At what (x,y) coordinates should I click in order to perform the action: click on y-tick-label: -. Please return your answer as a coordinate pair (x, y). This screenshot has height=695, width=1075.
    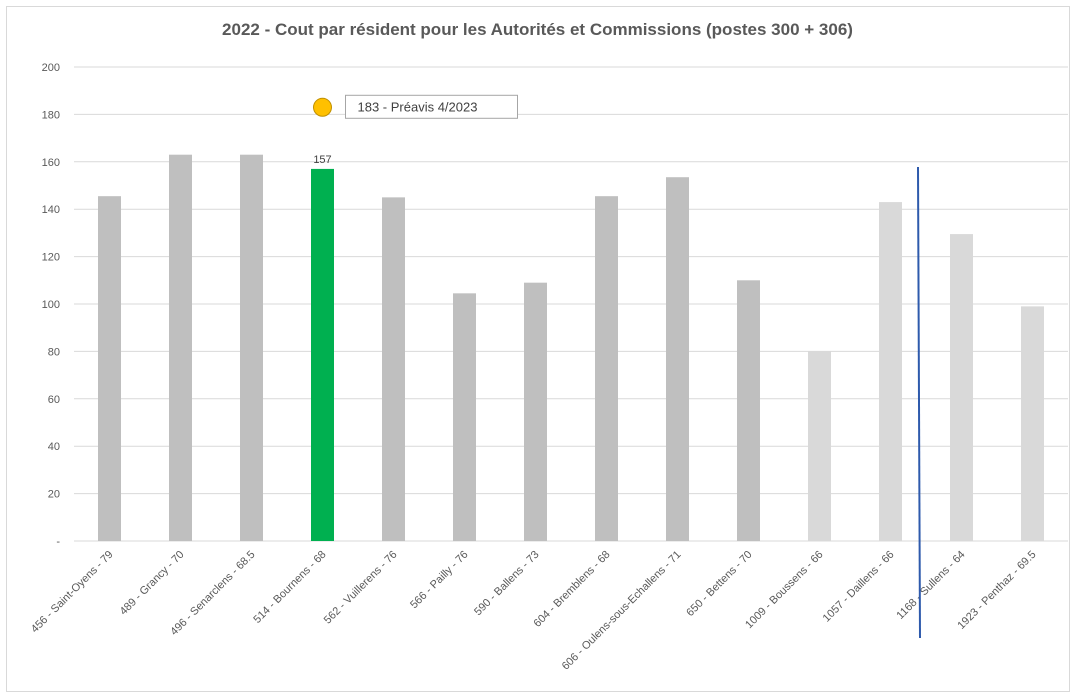
    Looking at the image, I should click on (58, 542).